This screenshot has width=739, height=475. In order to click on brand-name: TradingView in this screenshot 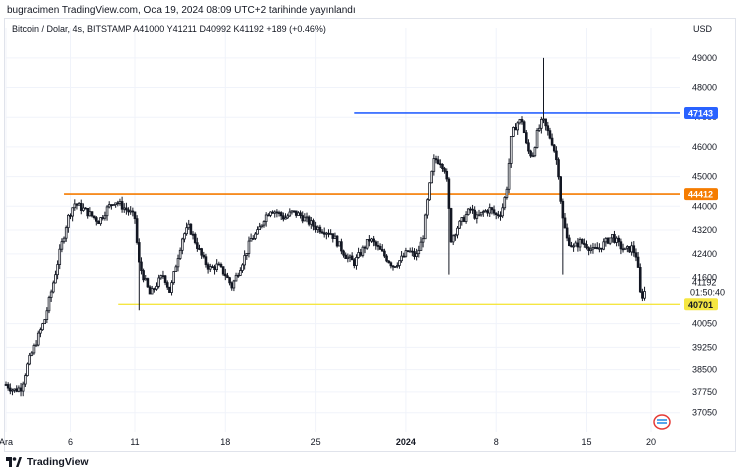, I will do `click(57, 462)`.